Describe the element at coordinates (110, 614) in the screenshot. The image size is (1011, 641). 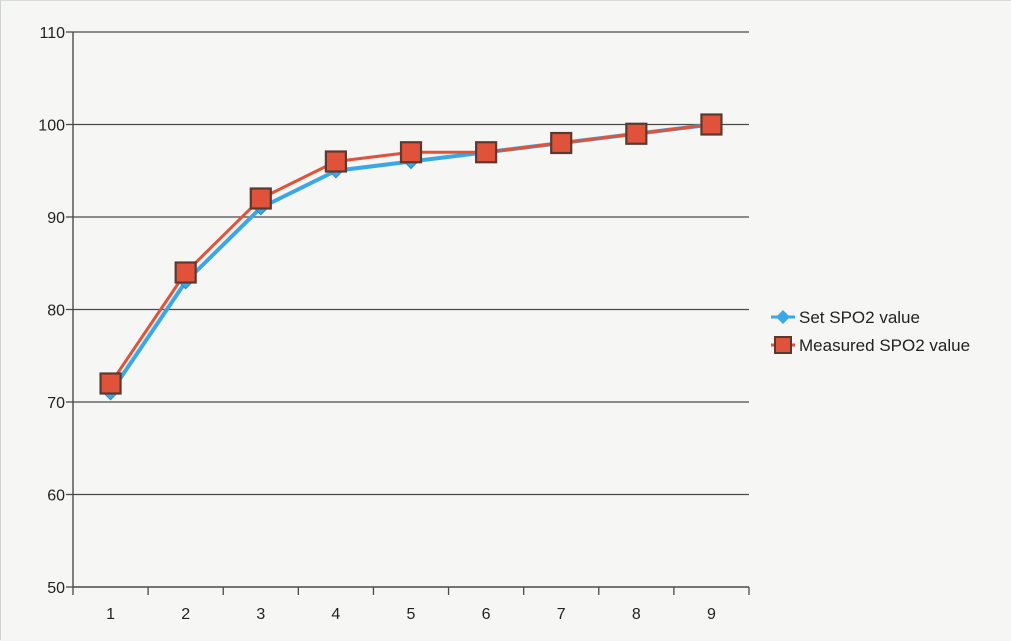
I see `x-tick-label: 1` at that location.